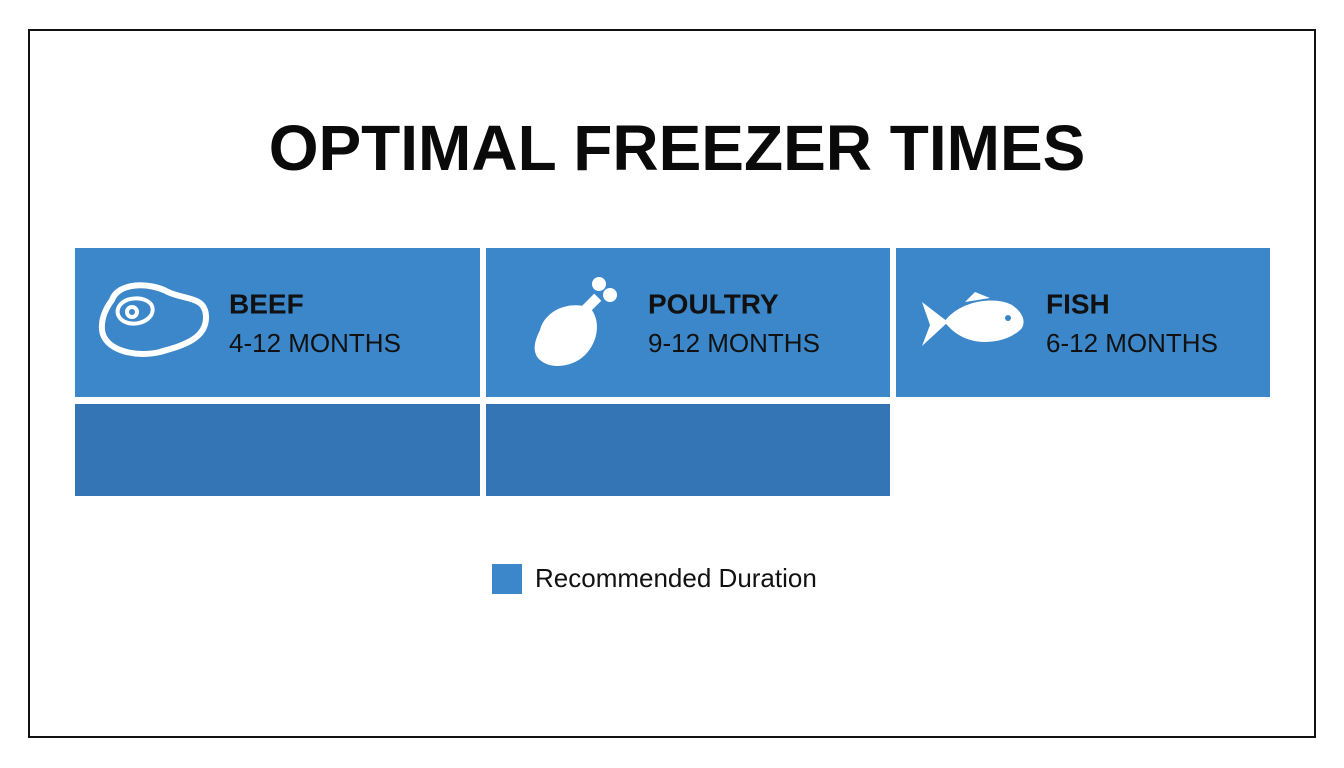  What do you see at coordinates (734, 343) in the screenshot?
I see `item-duration: 9-12 MONTHS` at bounding box center [734, 343].